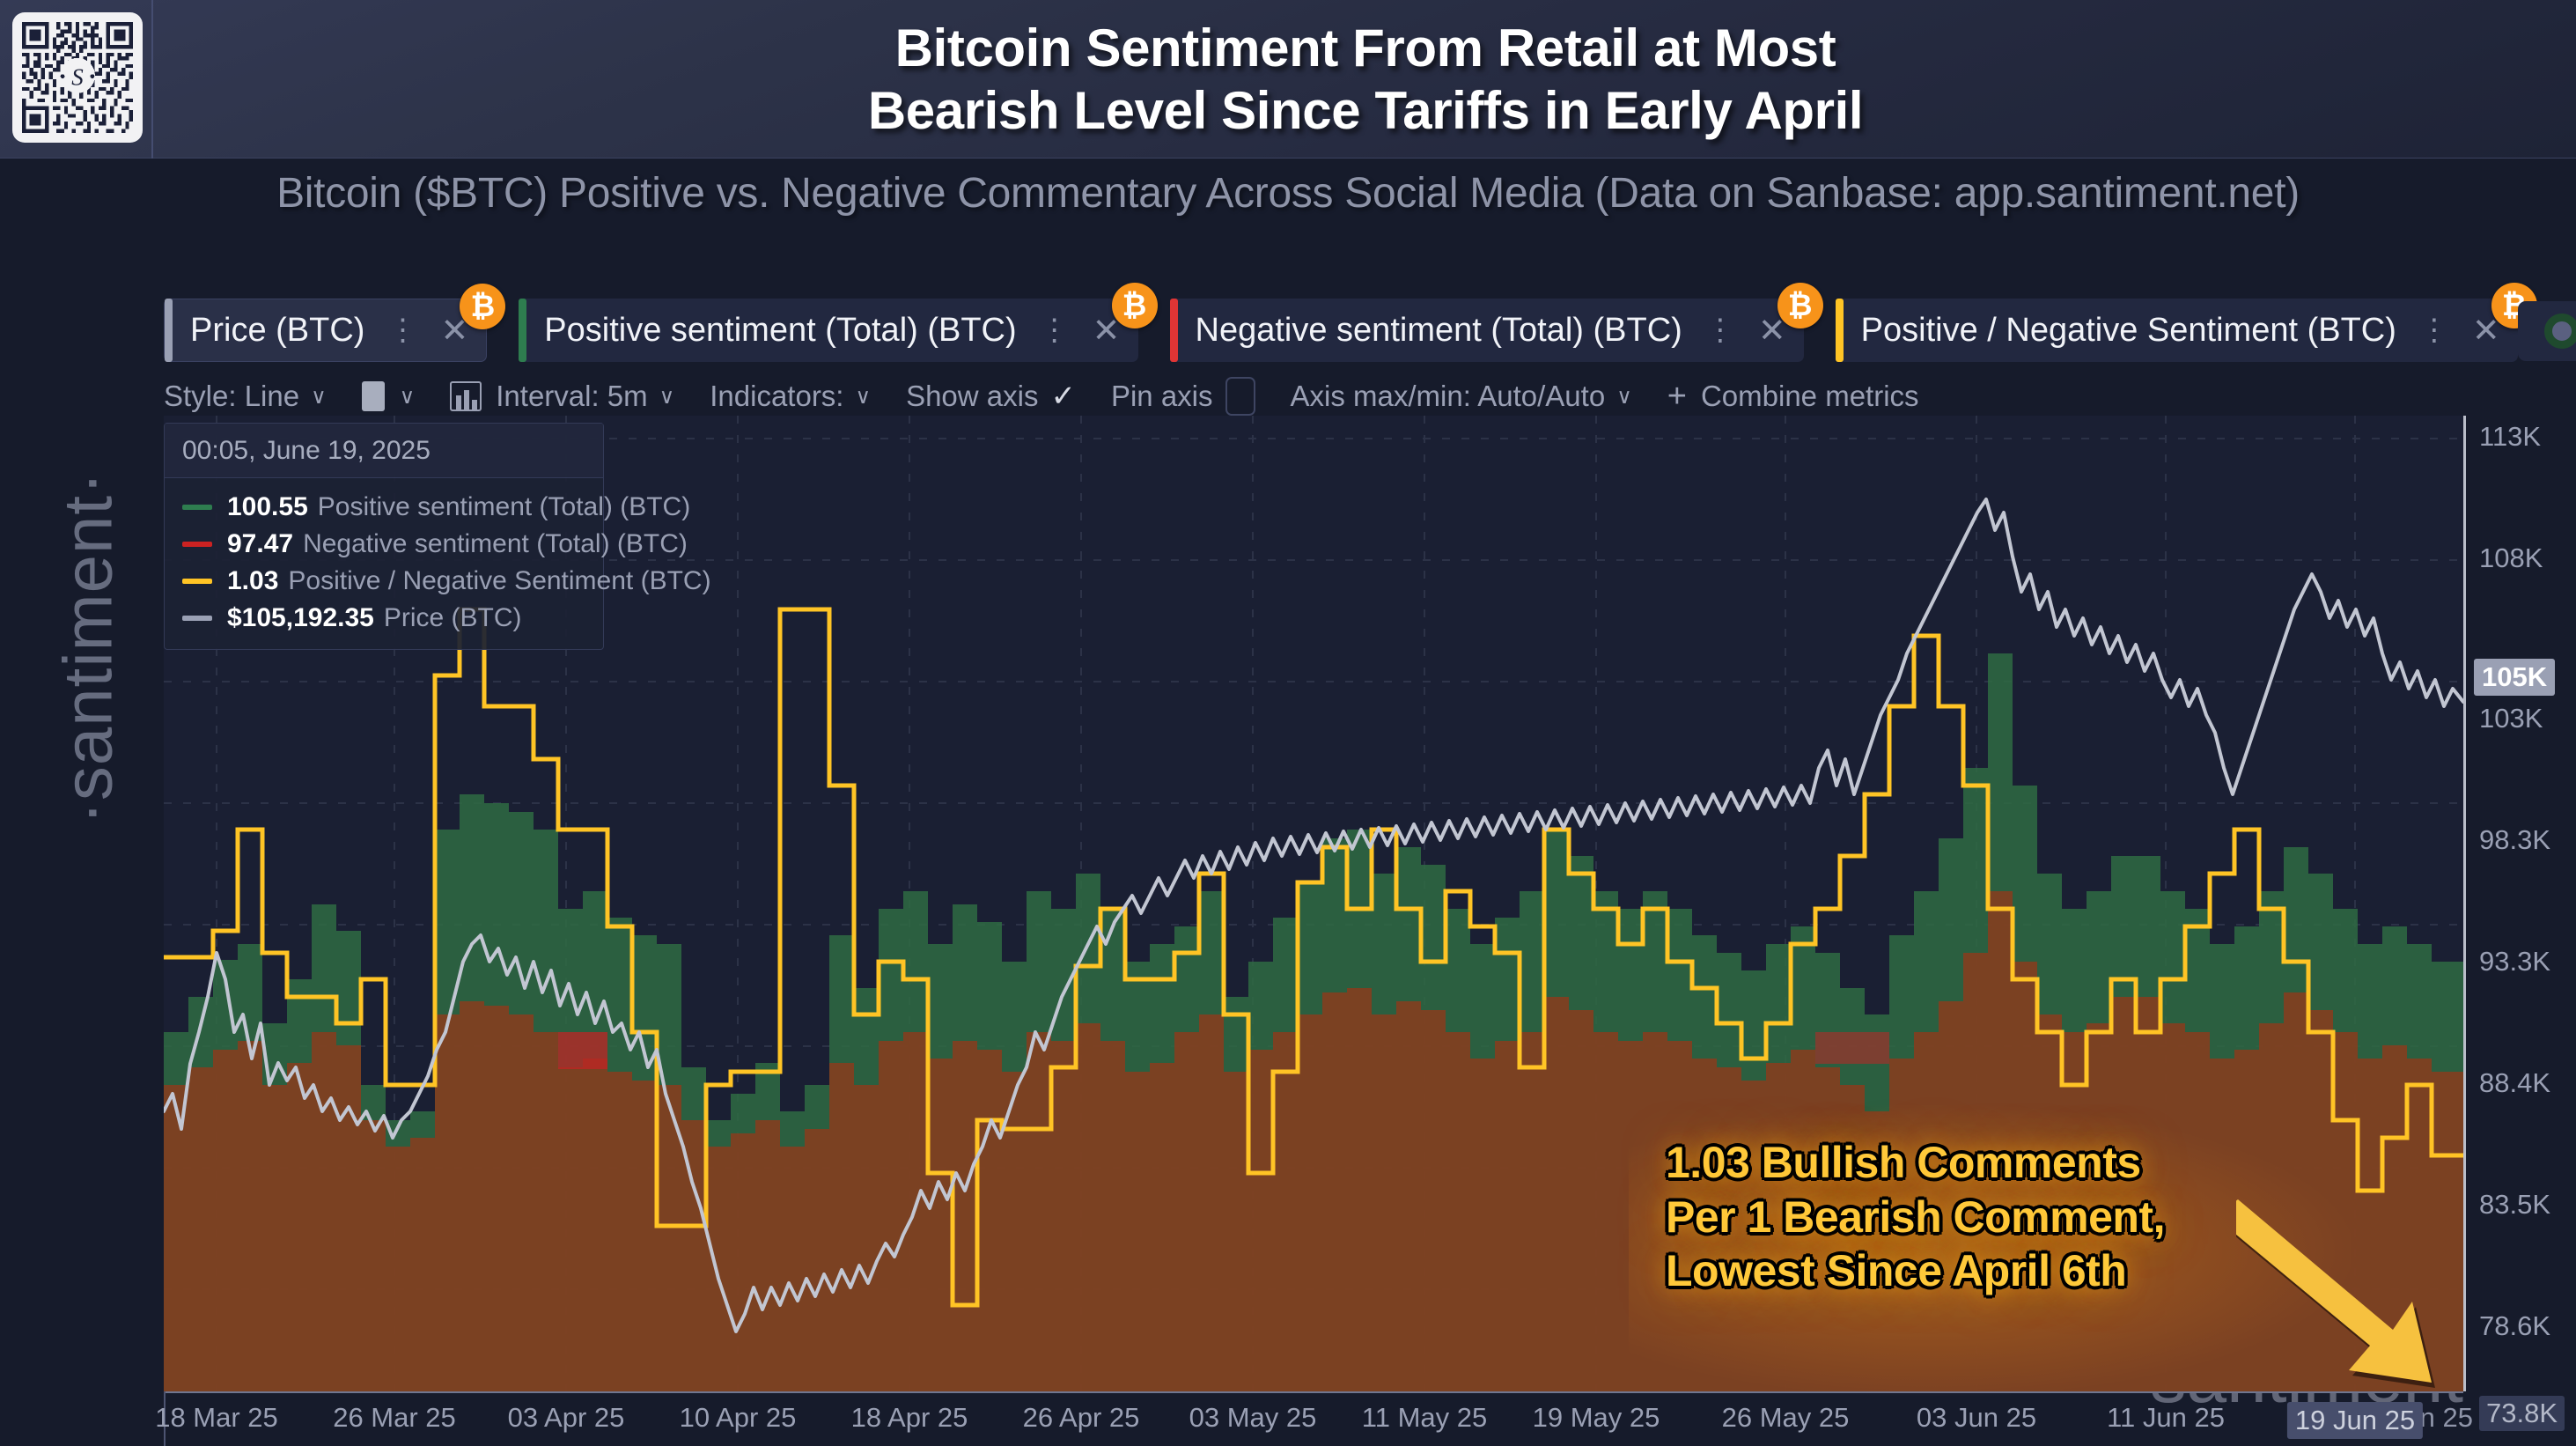 This screenshot has width=2576, height=1446. Describe the element at coordinates (2355, 1420) in the screenshot. I see `x-tick-19jun-highlight: 19 Jun 25` at that location.